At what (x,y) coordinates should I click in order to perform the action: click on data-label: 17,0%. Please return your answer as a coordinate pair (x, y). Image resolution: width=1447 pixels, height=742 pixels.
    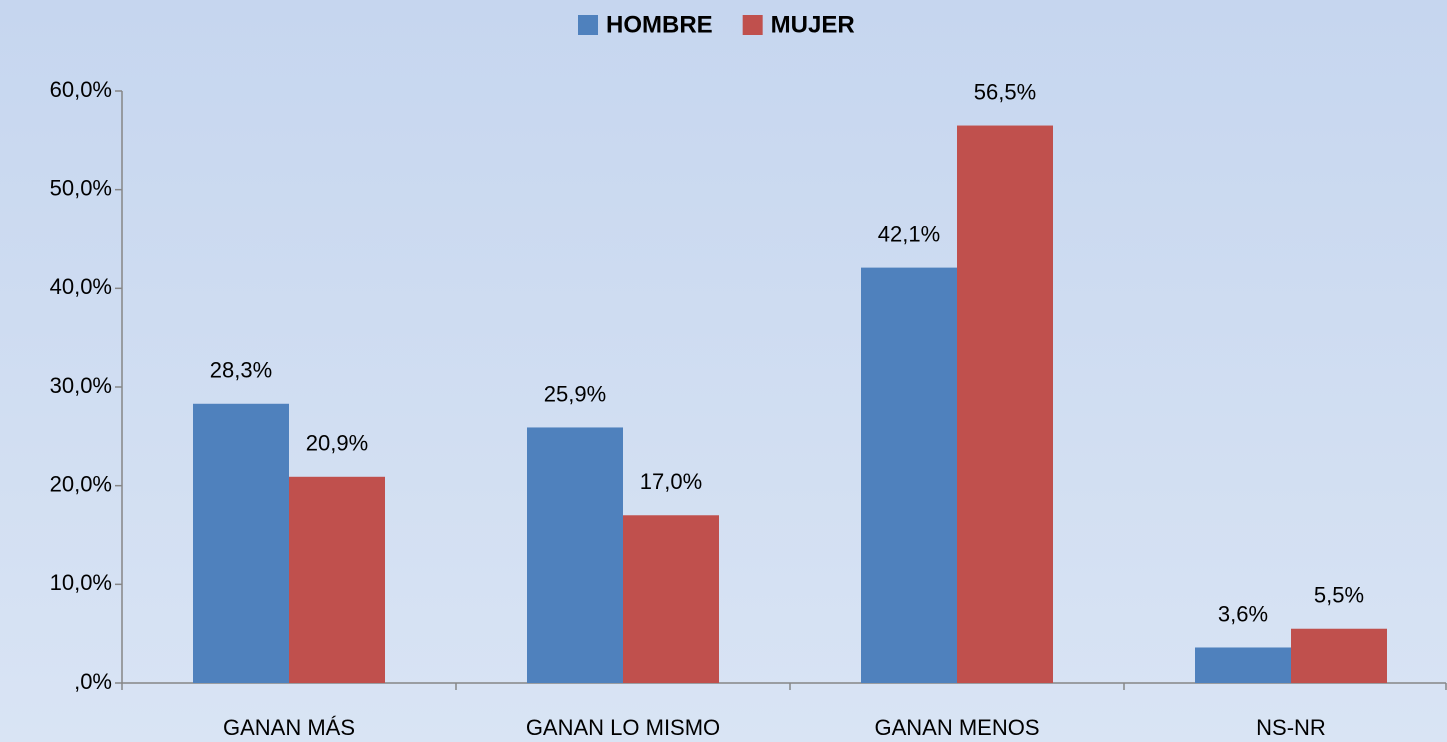
    Looking at the image, I should click on (671, 481).